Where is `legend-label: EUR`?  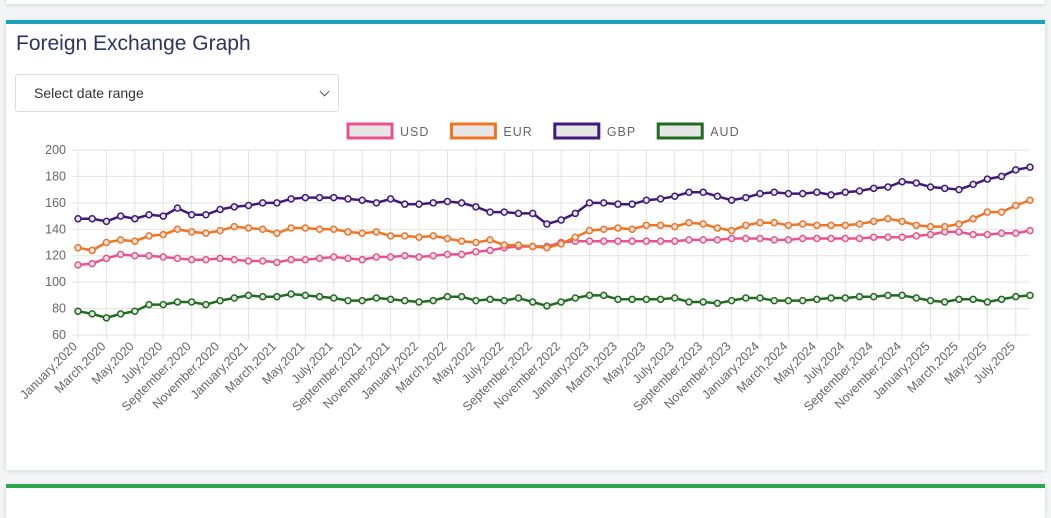
legend-label: EUR is located at coordinates (517, 132).